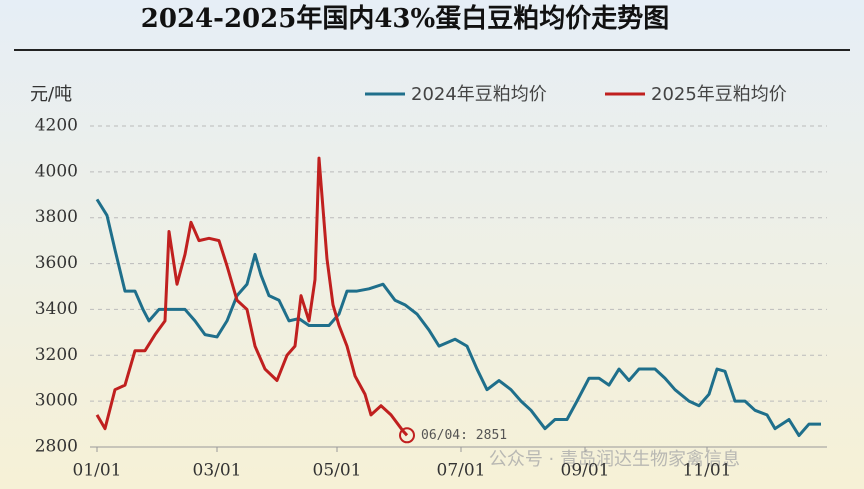 Image resolution: width=864 pixels, height=489 pixels. Describe the element at coordinates (56, 126) in the screenshot. I see `y-tick-label: 4200` at that location.